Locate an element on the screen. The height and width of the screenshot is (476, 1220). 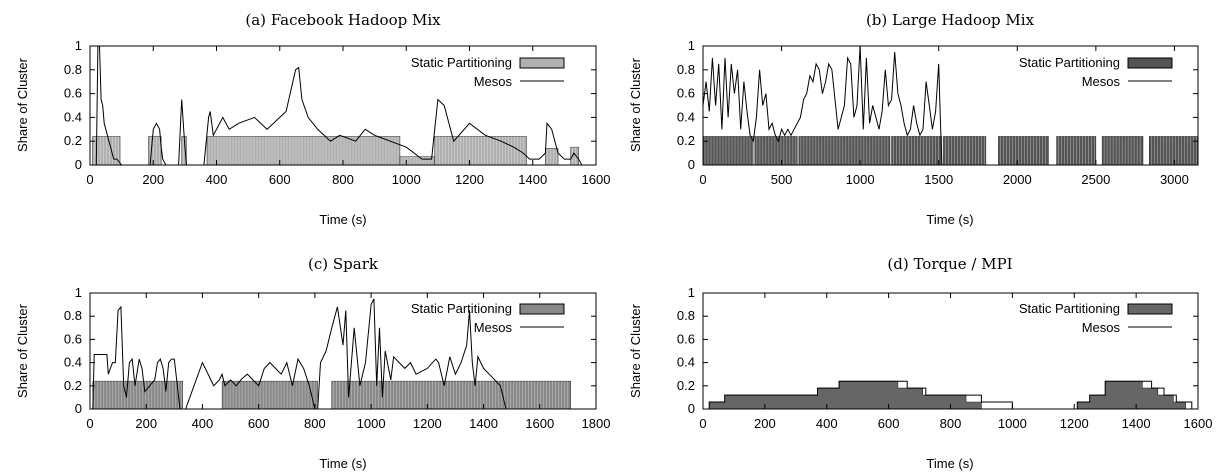
x-tick-label: 2500 is located at coordinates (1095, 179).